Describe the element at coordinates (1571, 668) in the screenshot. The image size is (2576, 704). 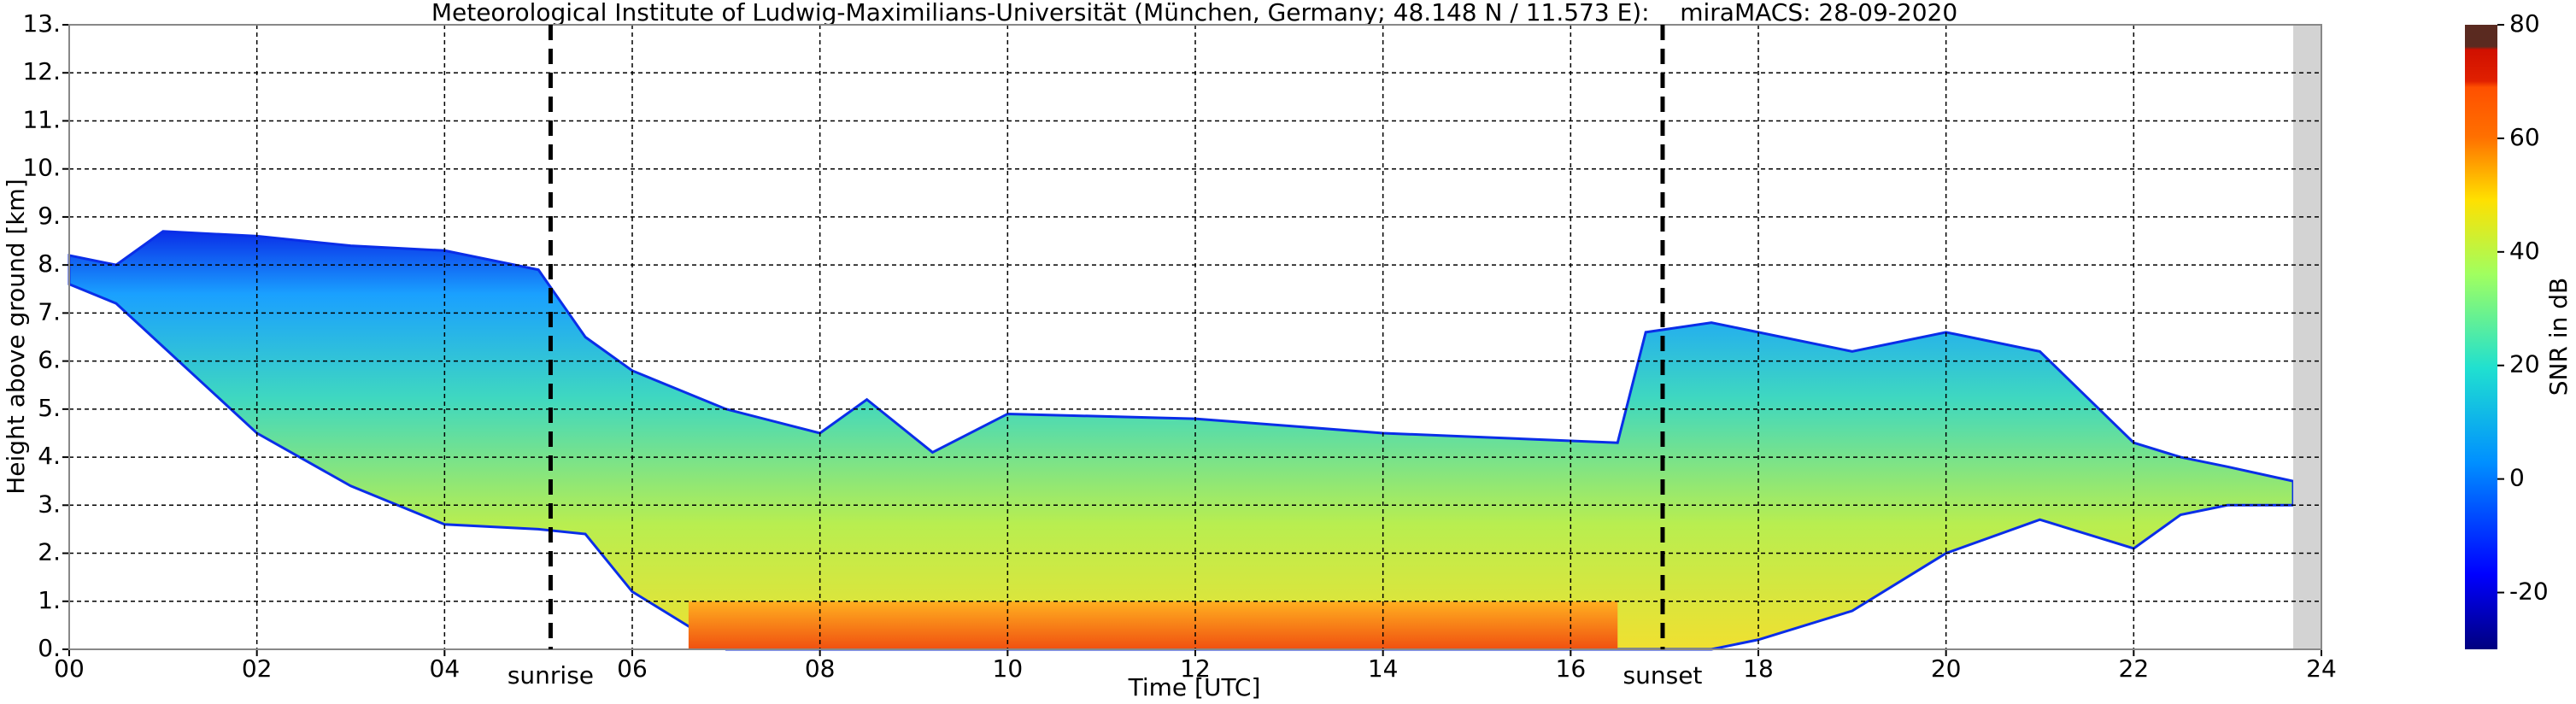
I see `x-tick-label: 16` at that location.